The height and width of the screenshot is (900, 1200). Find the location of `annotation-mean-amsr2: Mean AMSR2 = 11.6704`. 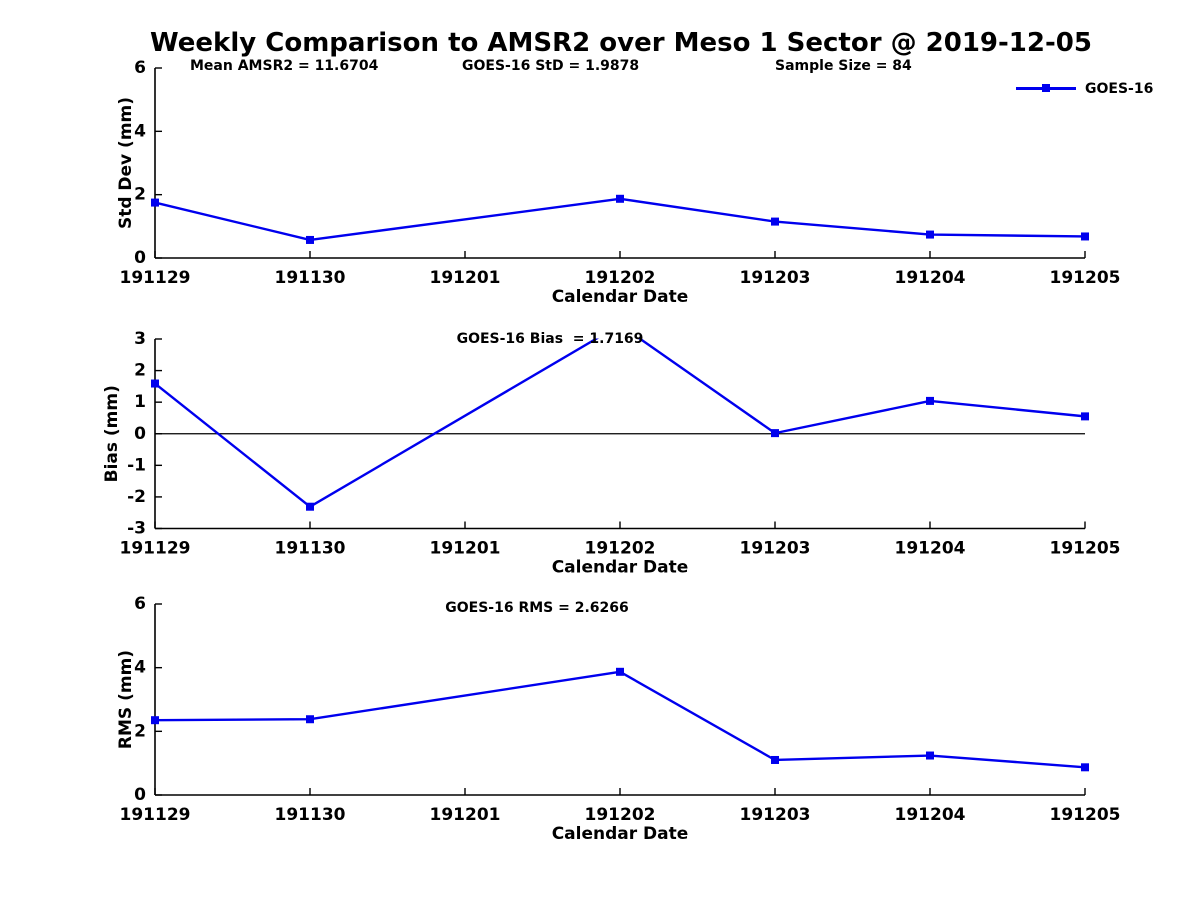

annotation-mean-amsr2: Mean AMSR2 = 11.6704 is located at coordinates (284, 66).